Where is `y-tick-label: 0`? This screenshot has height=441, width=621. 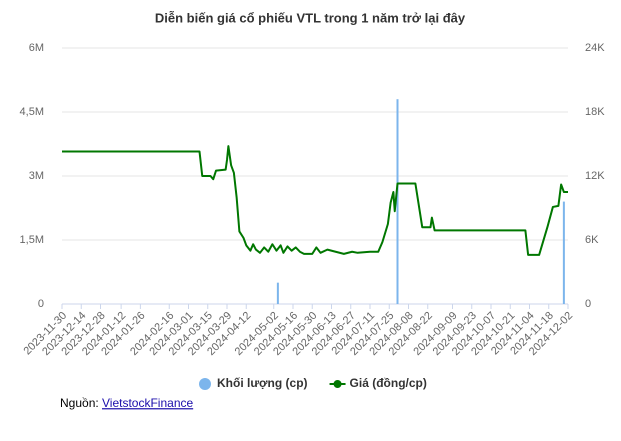
y-tick-label: 0 is located at coordinates (41, 304).